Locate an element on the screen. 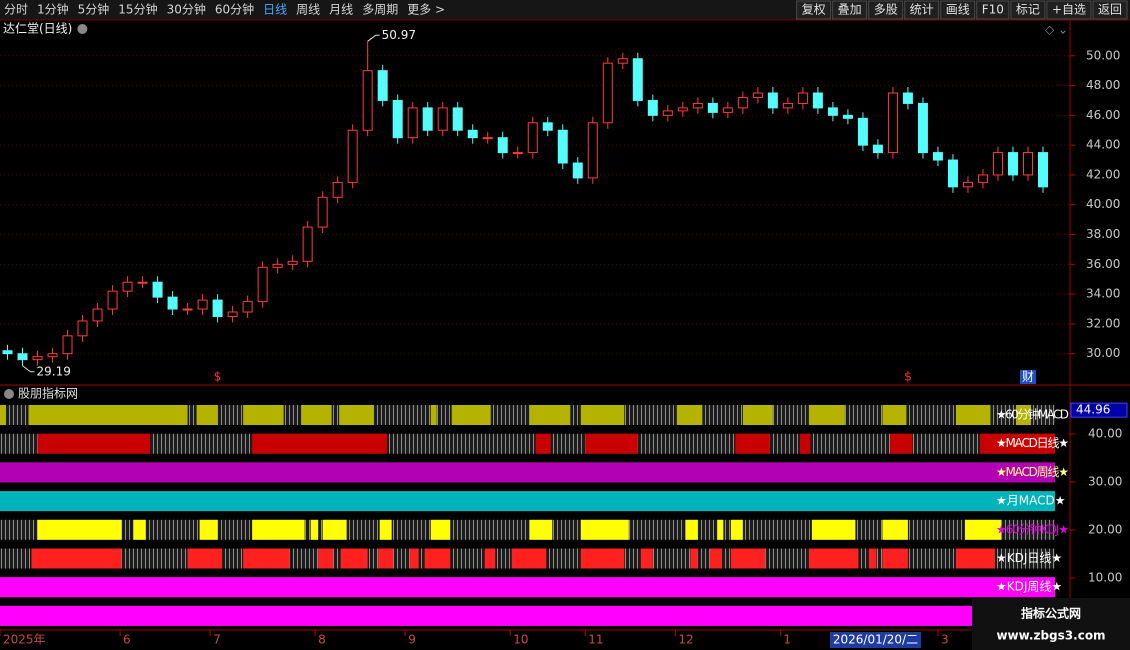 This screenshot has height=650, width=1130. current-value: 44.96 is located at coordinates (1093, 410).